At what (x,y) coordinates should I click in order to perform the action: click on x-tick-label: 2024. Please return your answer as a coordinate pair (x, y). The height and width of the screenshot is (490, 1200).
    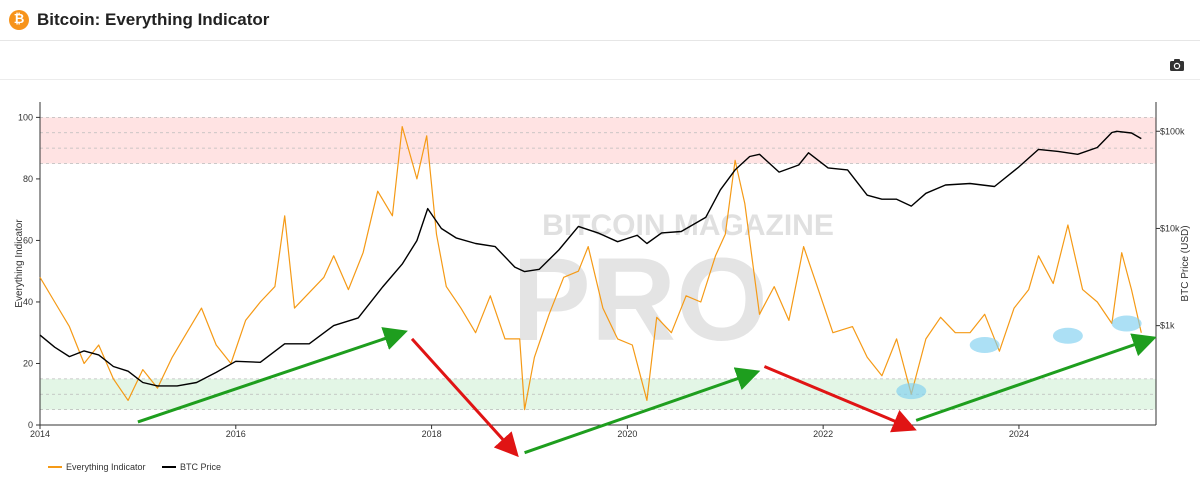
    Looking at the image, I should click on (1019, 434).